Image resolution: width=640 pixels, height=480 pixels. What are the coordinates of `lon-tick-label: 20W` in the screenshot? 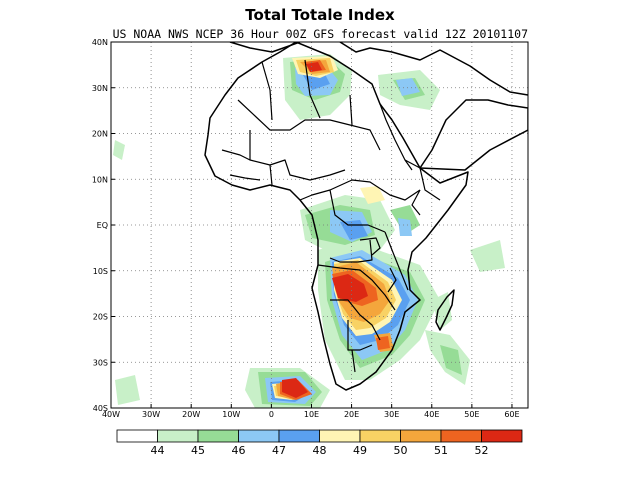 It's located at (191, 414).